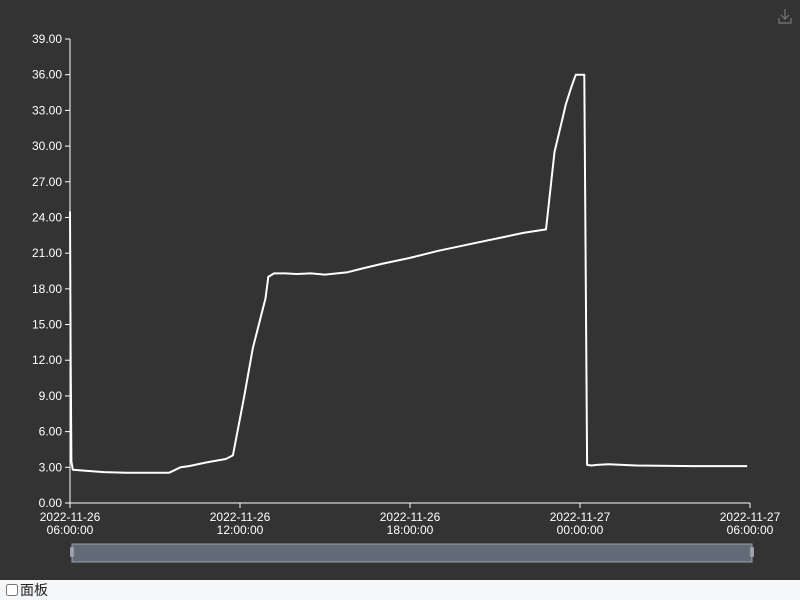  Describe the element at coordinates (47, 182) in the screenshot. I see `y-tick-label: 27.00` at that location.